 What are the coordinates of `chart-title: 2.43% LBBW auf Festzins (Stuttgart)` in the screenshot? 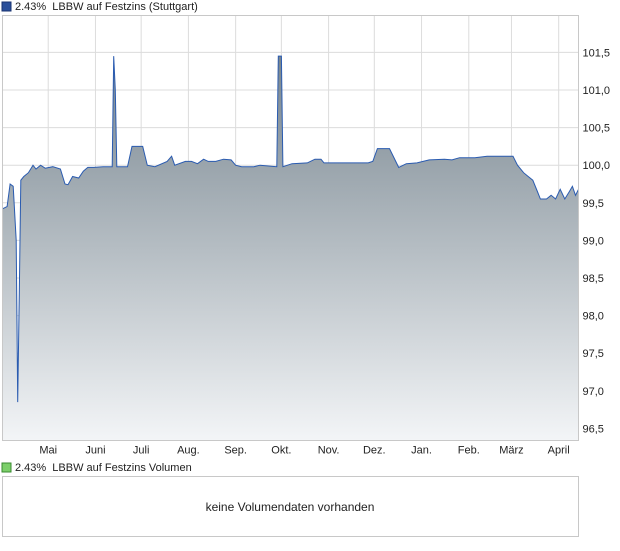 It's located at (106, 7).